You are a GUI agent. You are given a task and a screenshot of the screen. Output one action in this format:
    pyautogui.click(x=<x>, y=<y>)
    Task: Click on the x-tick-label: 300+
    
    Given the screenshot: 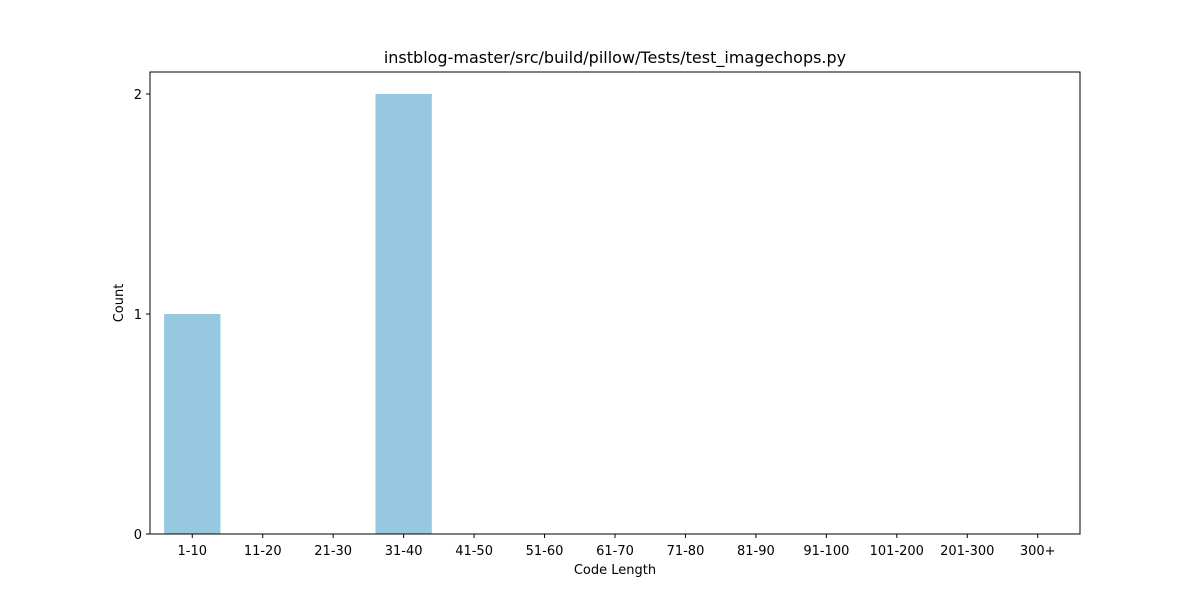 What is the action you would take?
    pyautogui.click(x=1038, y=551)
    